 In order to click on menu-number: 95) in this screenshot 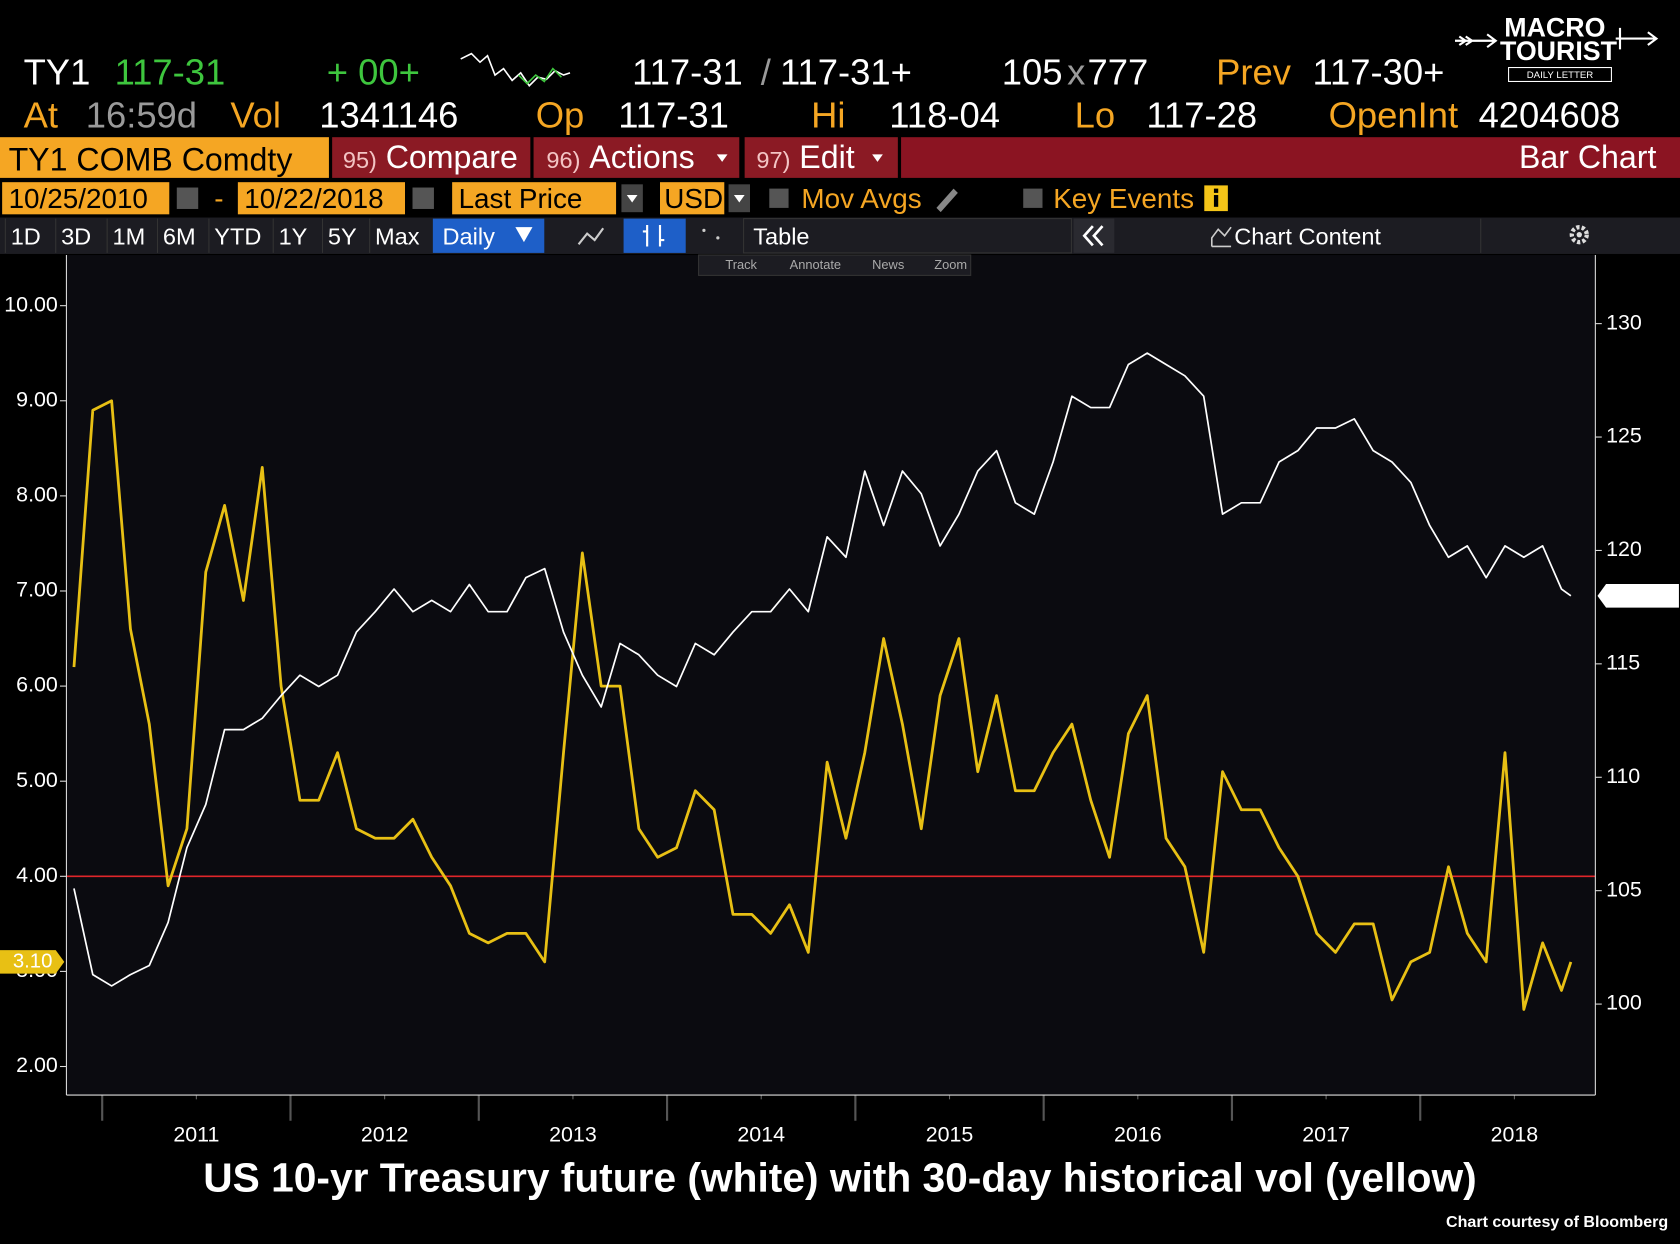, I will do `click(360, 160)`.